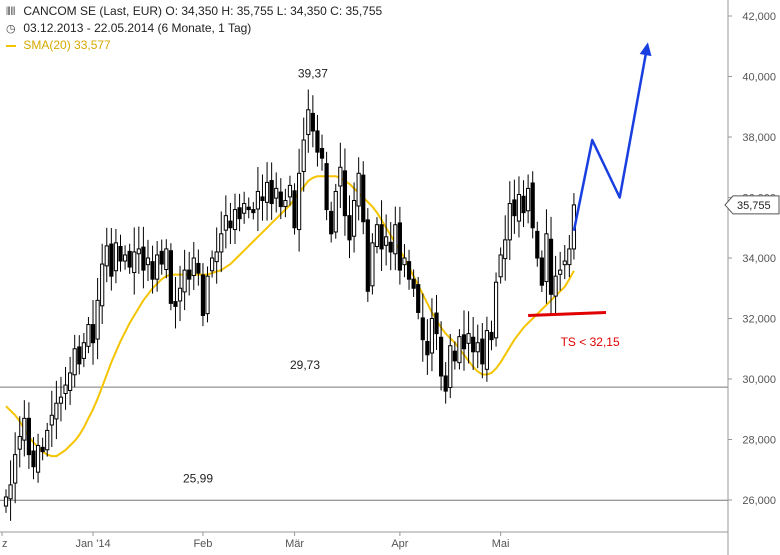 The image size is (780, 555). Describe the element at coordinates (92, 45) in the screenshot. I see `sma-legend-value: 33,577` at that location.